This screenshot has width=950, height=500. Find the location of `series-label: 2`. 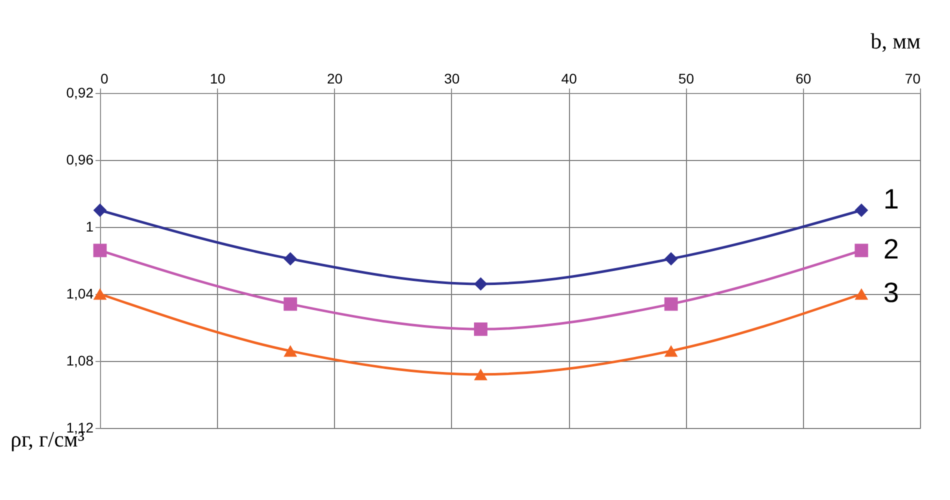

series-label: 2 is located at coordinates (891, 248).